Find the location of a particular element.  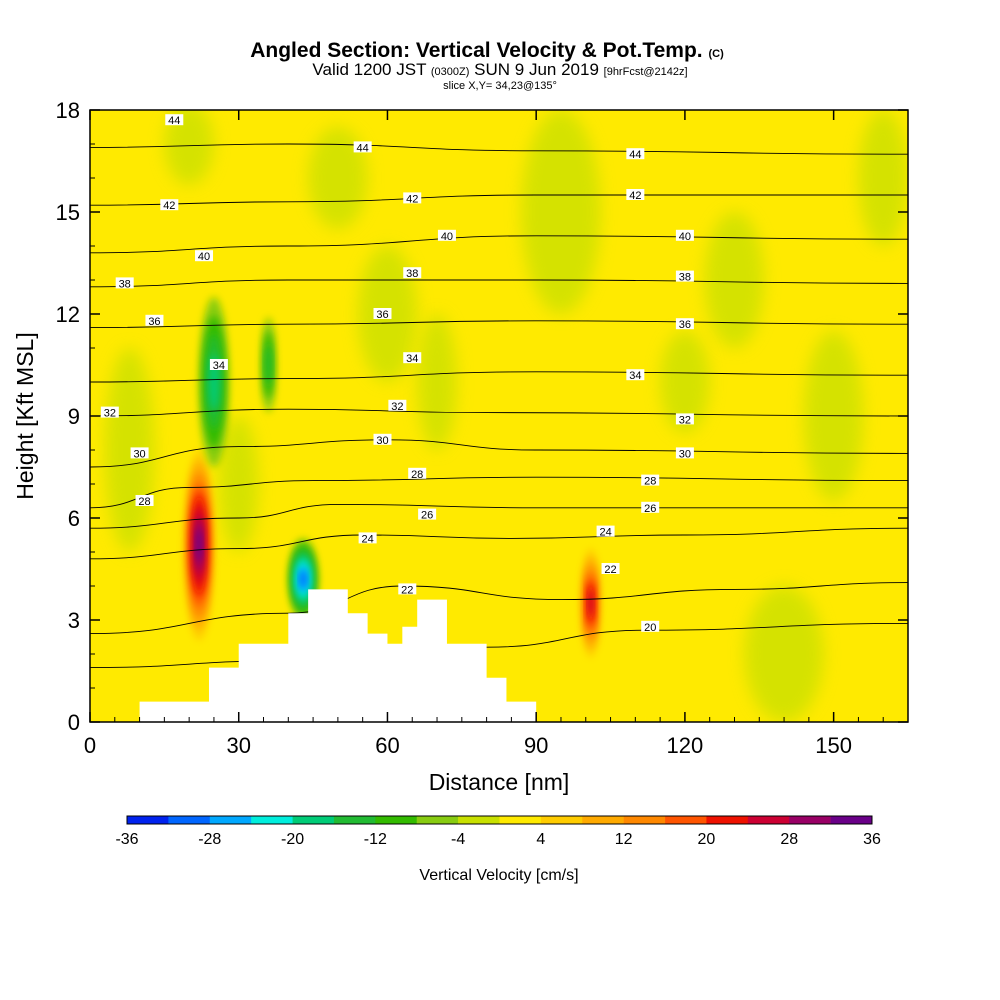

x-tick-label: 120 is located at coordinates (685, 745).